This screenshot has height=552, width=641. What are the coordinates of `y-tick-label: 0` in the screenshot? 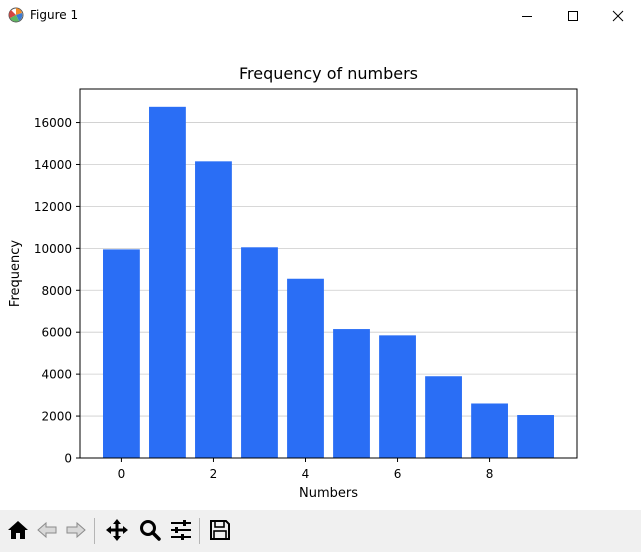 It's located at (68, 459).